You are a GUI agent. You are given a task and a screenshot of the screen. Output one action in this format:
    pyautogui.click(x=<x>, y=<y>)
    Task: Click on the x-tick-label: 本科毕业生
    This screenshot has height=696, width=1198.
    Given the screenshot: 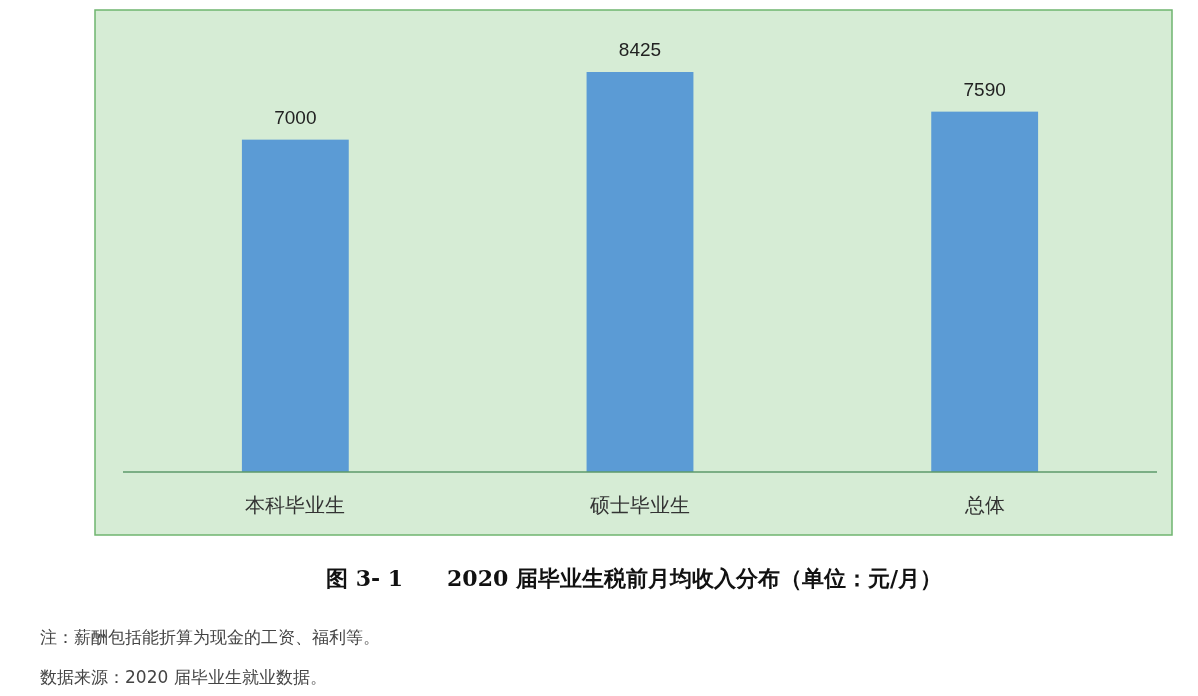 What is the action you would take?
    pyautogui.click(x=295, y=505)
    